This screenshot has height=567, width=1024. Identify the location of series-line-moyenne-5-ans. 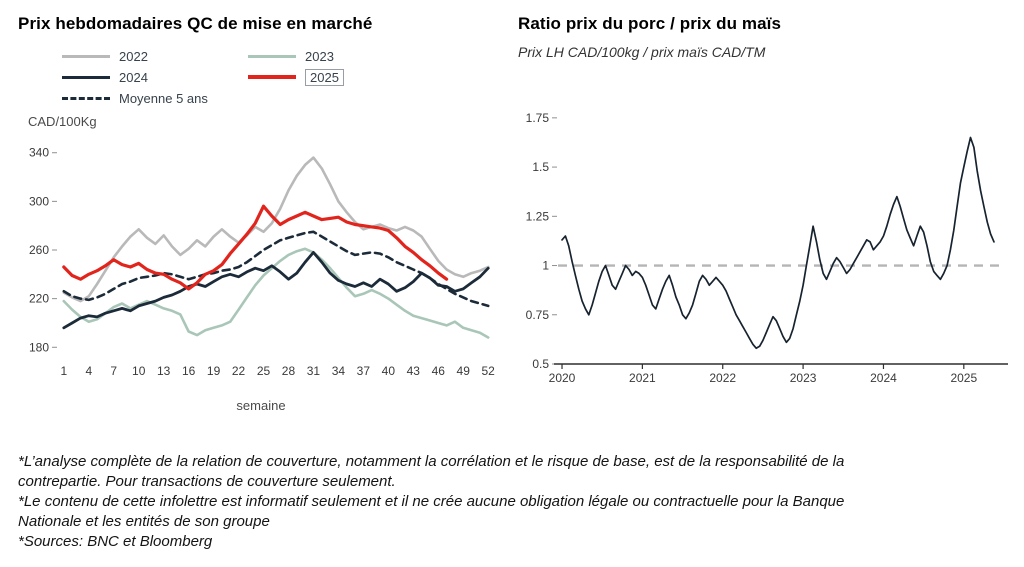
(276, 269).